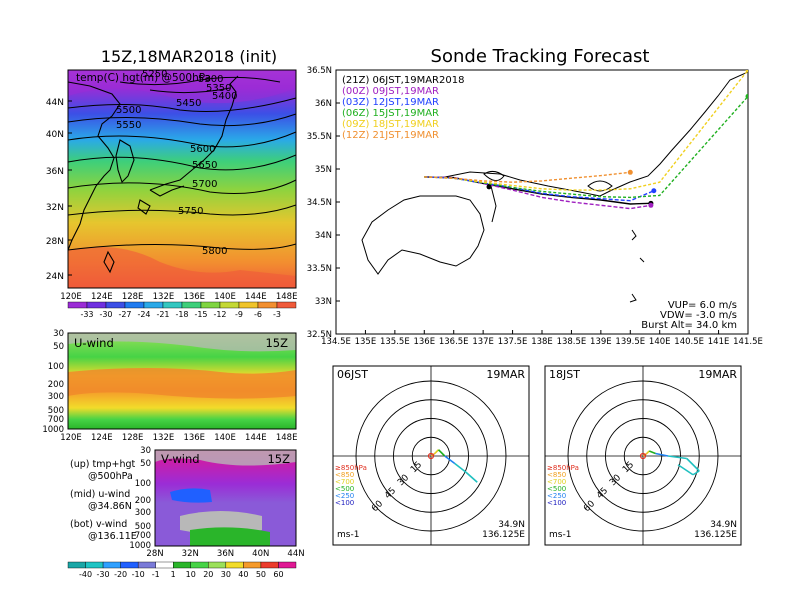  I want to click on track-lat-tick: 36.5N, so click(319, 71).